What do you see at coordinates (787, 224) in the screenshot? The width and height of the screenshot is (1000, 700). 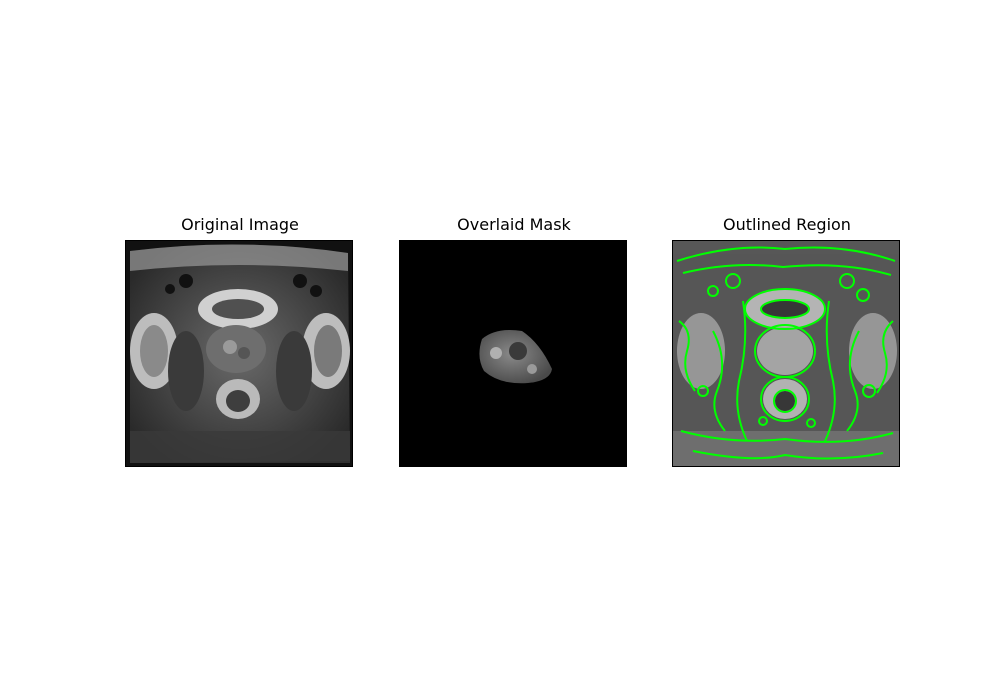 I see `panel-title-outlined: Outlined Region` at bounding box center [787, 224].